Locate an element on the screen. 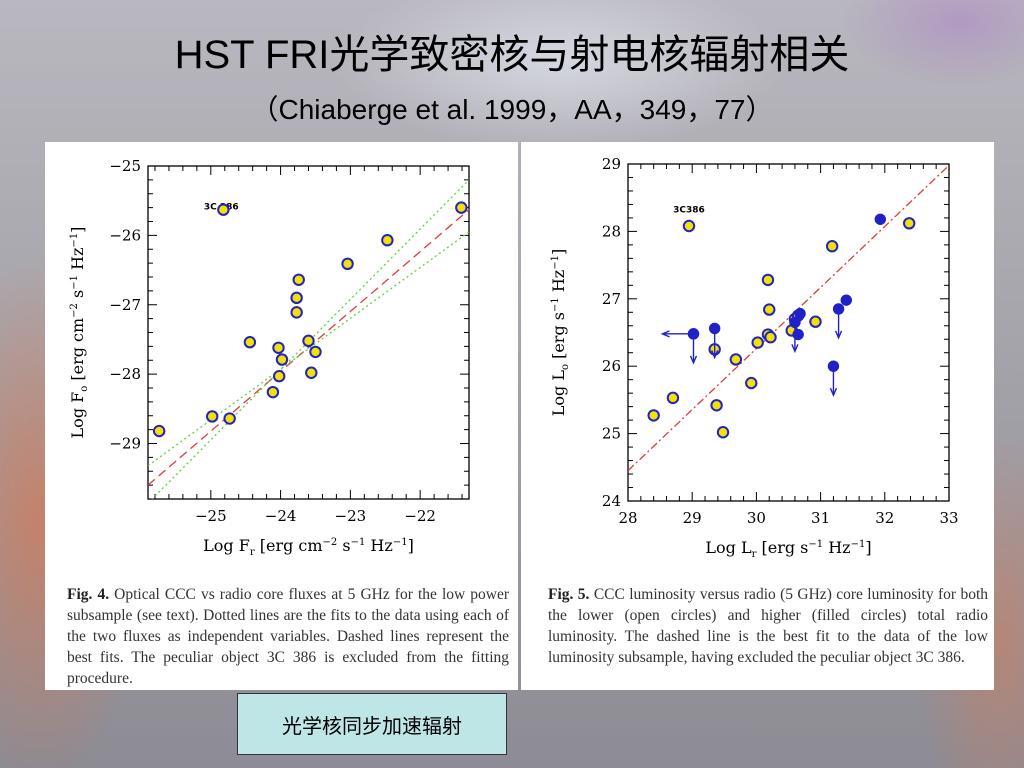 The image size is (1024, 768). synchrotron-note-text: 光学核同步加速辐射 is located at coordinates (372, 725).